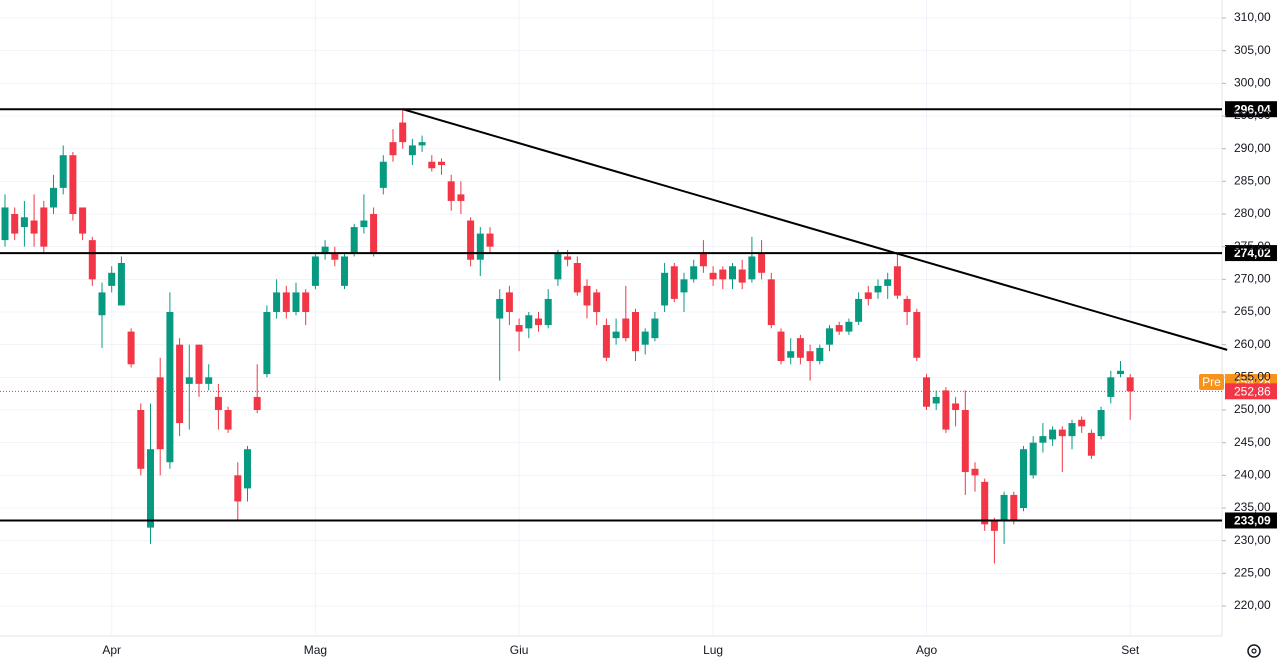  I want to click on y-tick-label: 250,00, so click(1252, 409).